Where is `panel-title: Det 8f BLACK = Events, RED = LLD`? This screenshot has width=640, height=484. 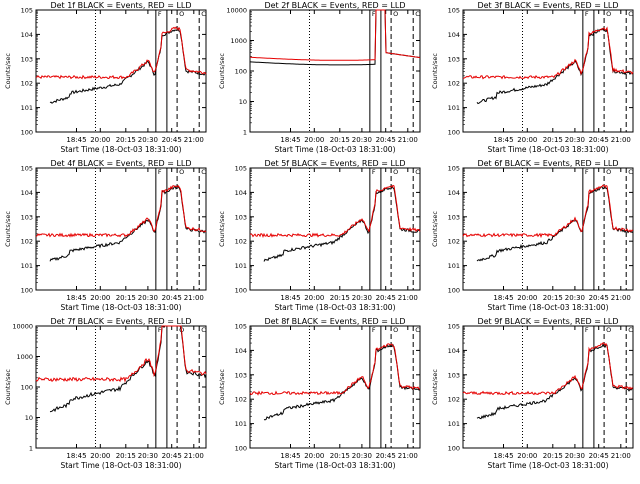 panel-title: Det 8f BLACK = Events, RED = LLD is located at coordinates (334, 321).